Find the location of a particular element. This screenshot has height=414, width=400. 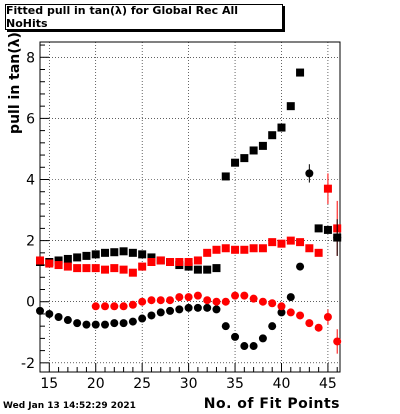

y-tick-label: 0 is located at coordinates (30, 303).